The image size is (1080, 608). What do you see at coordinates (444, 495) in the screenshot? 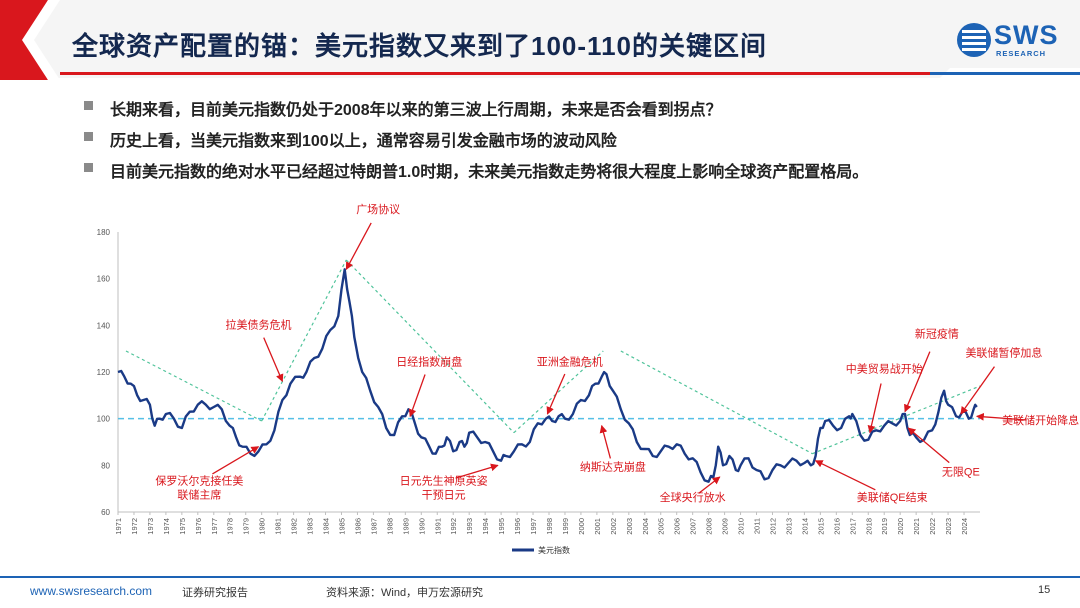
I see `annotation-label-line2: 干预日元` at bounding box center [444, 495].